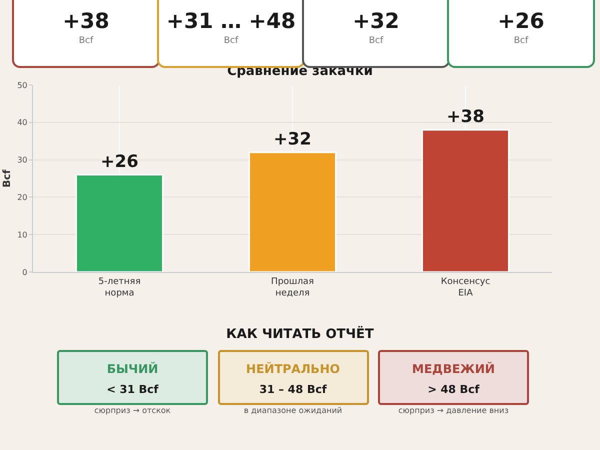 This screenshot has width=600, height=450. Describe the element at coordinates (119, 287) in the screenshot. I see `x-tick-label: 5-летняя норма` at that location.